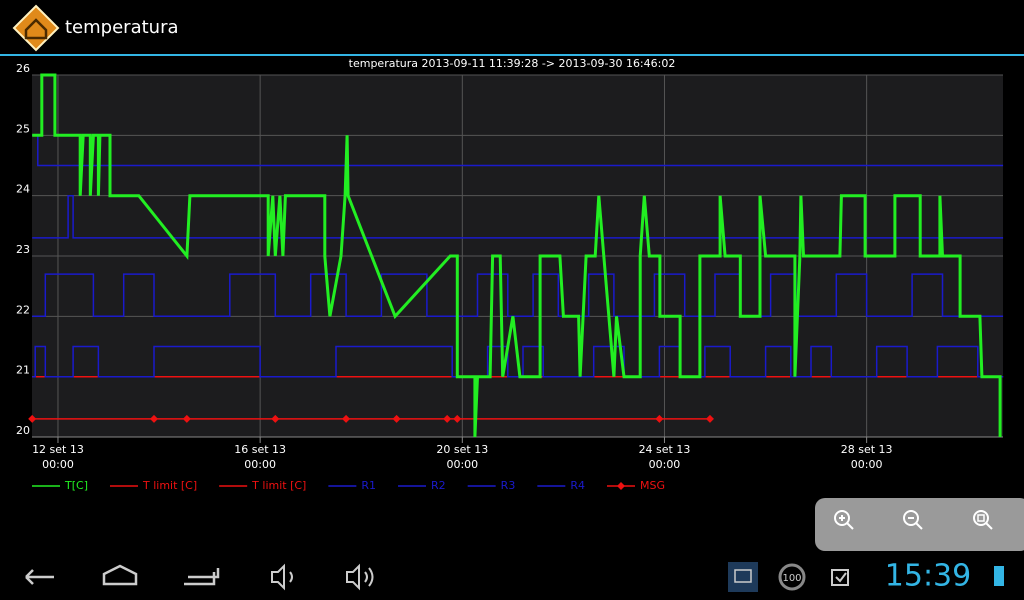  I want to click on zoom-fit-button, so click(983, 520).